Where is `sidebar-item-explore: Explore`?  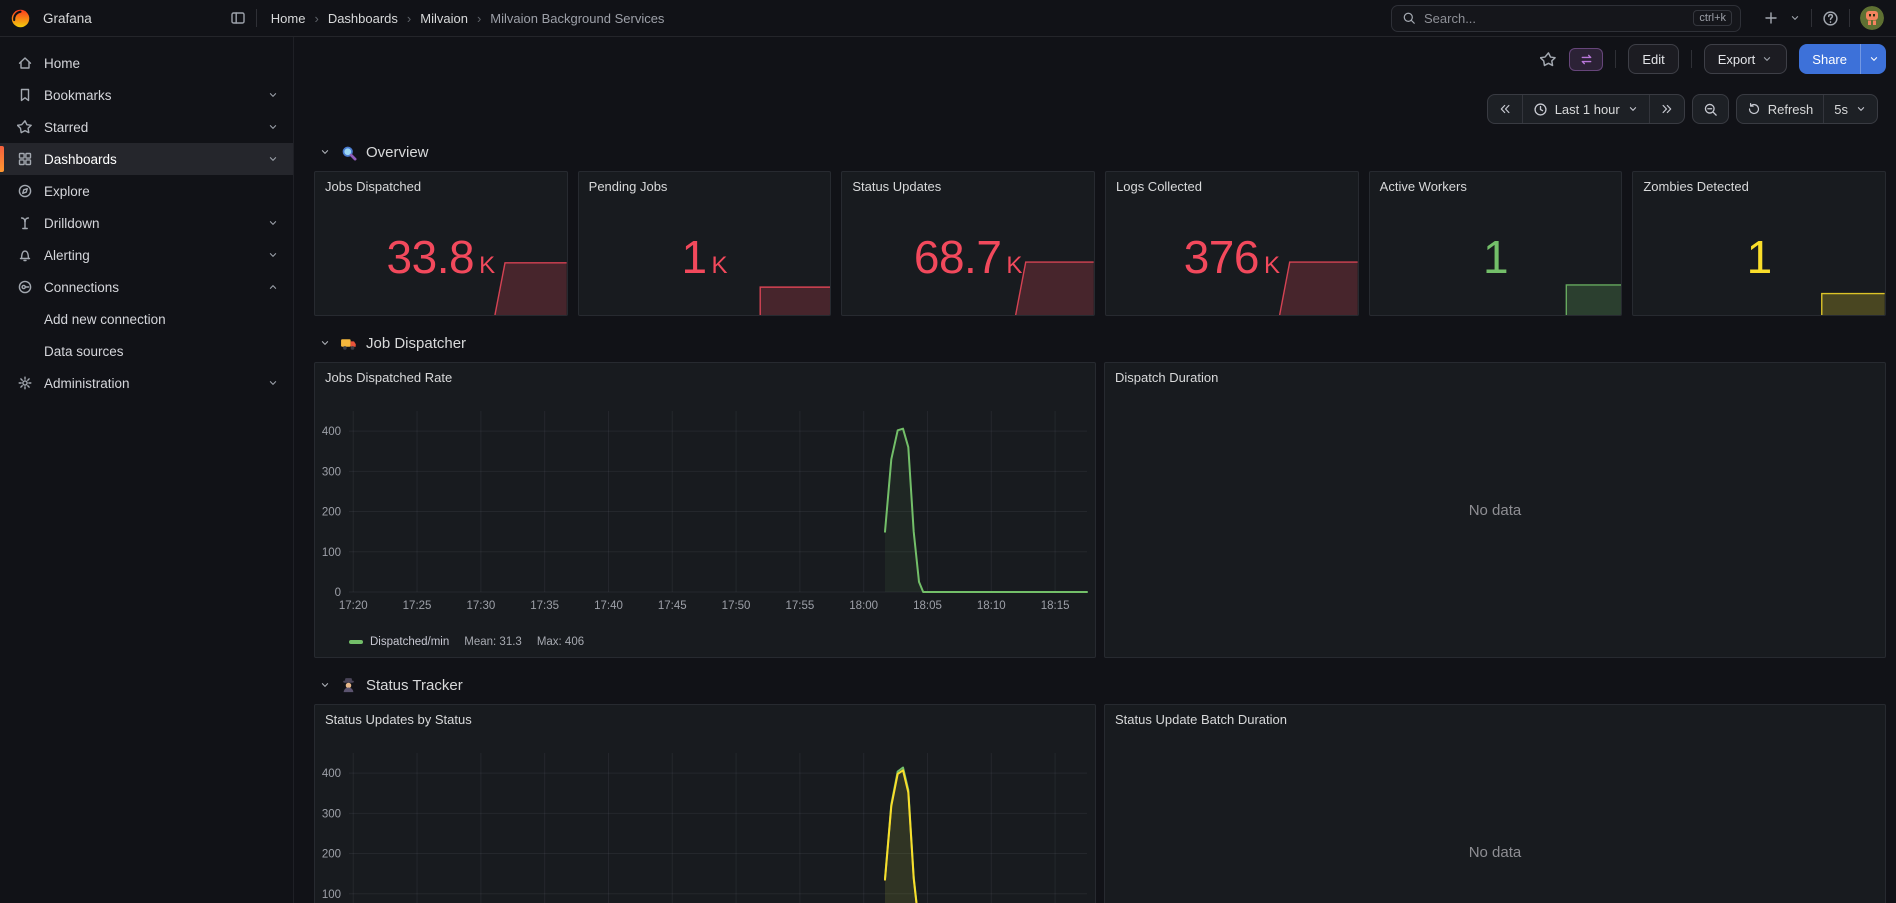
sidebar-item-explore: Explore is located at coordinates (146, 191).